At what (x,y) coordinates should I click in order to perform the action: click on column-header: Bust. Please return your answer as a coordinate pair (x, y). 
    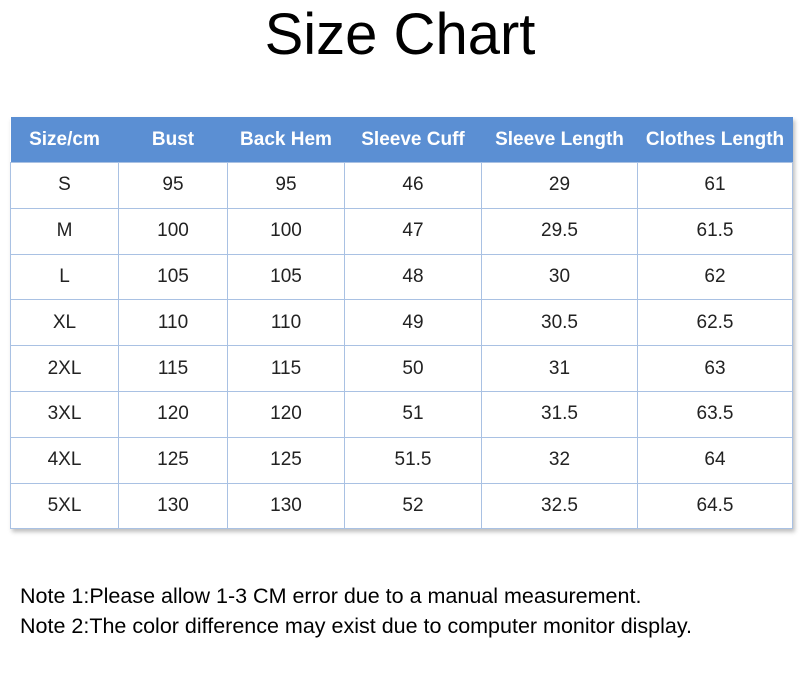
    Looking at the image, I should click on (173, 140).